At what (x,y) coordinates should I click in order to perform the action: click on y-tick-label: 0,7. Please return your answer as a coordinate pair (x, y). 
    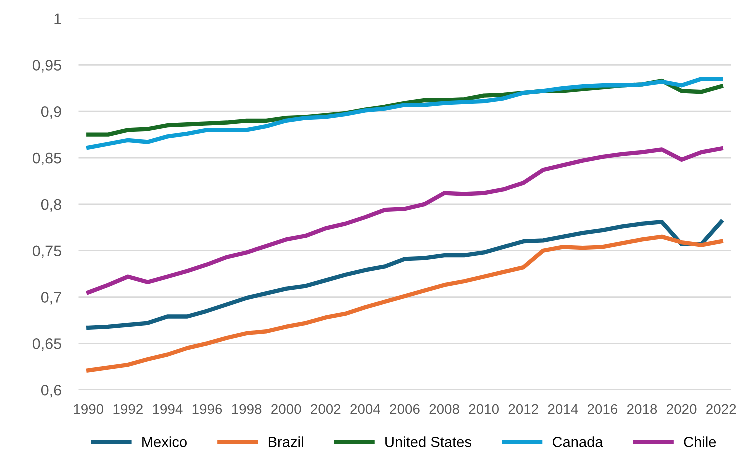
    Looking at the image, I should click on (51, 298).